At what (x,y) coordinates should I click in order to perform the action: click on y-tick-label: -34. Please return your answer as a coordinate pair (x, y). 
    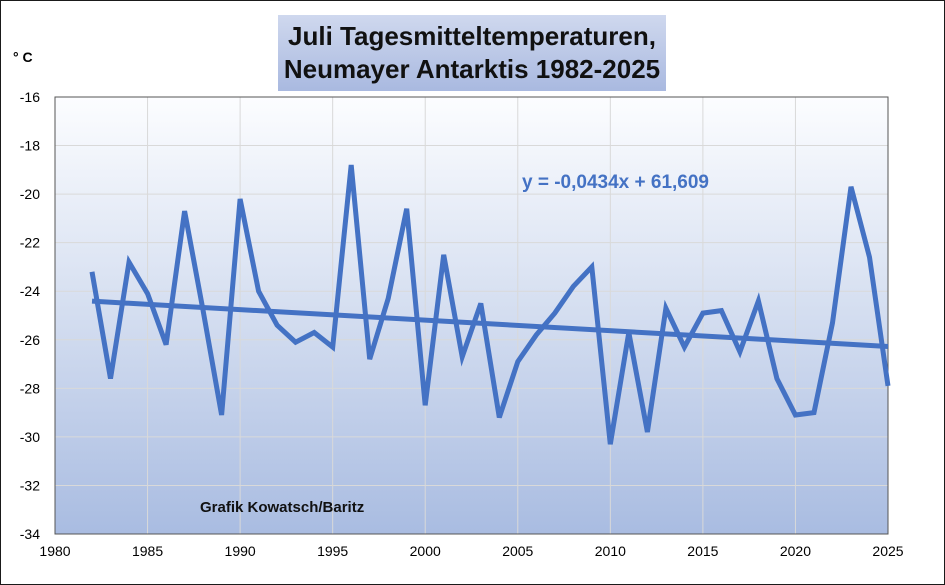
    Looking at the image, I should click on (30, 534).